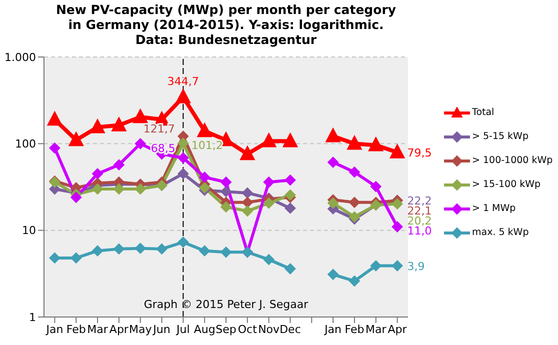 This screenshot has height=345, width=558. What do you see at coordinates (183, 81) in the screenshot?
I see `data-label: 344,7` at bounding box center [183, 81].